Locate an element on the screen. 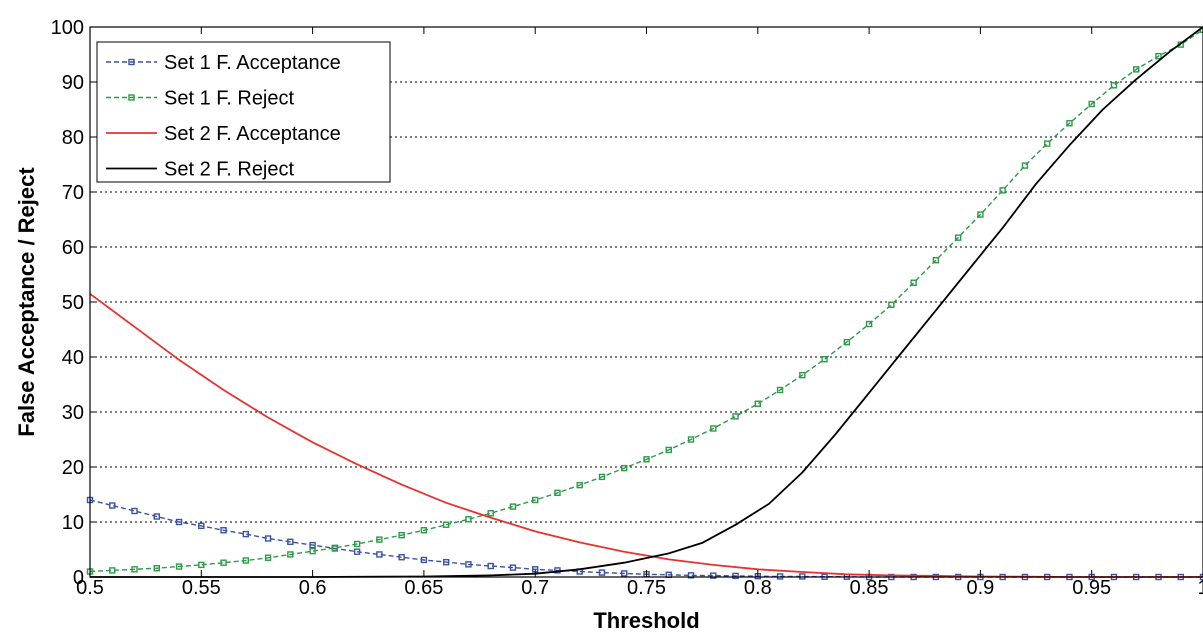 The image size is (1203, 632). x-tick-label: 0.5 is located at coordinates (90, 588).